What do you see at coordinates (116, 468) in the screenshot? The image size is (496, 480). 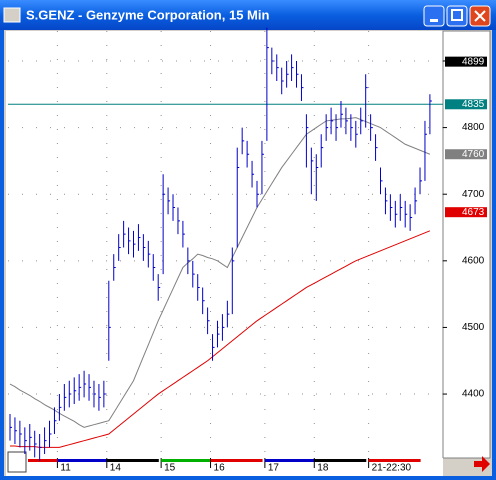 I see `x-tick-label: 14` at bounding box center [116, 468].